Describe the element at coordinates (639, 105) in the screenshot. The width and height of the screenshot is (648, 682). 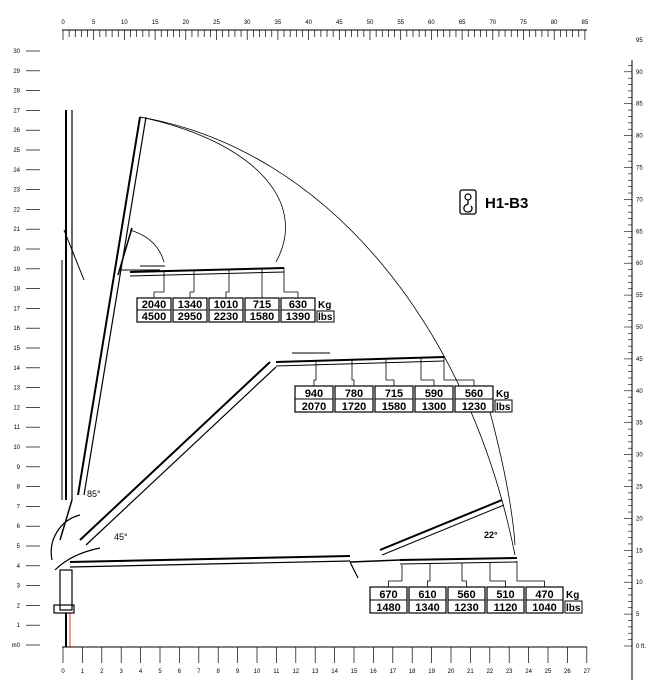
I see `right-tick-label: 85` at that location.